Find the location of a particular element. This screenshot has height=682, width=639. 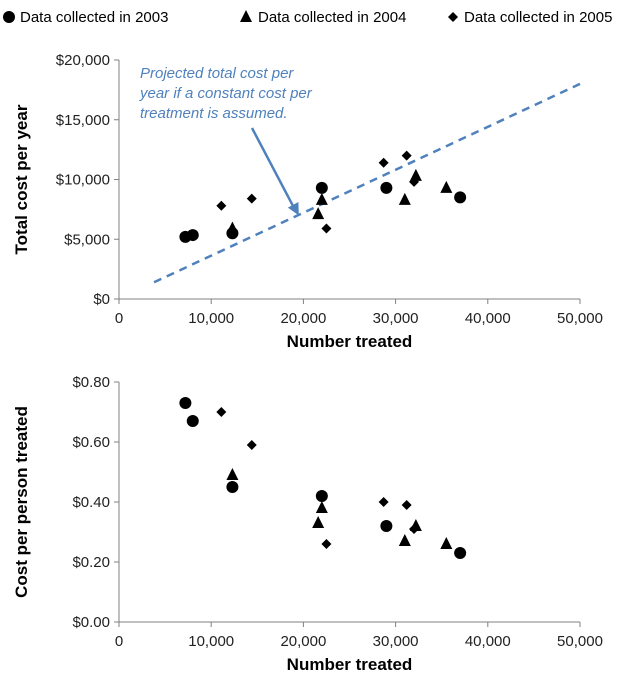

y-tick-label: $0.20 is located at coordinates (91, 562).